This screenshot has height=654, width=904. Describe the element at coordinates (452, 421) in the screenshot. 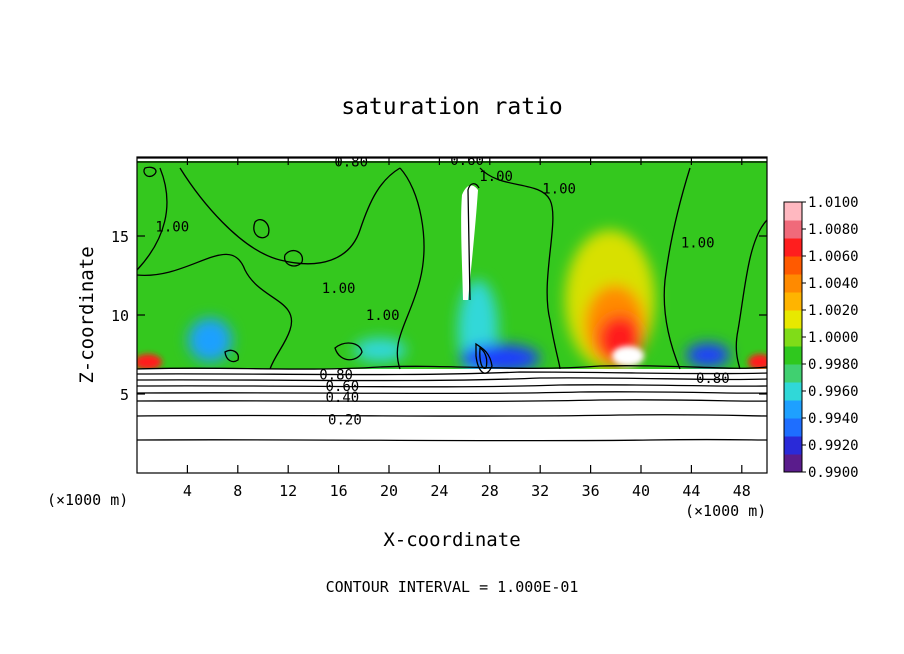

I see `field-dry-layer` at that location.